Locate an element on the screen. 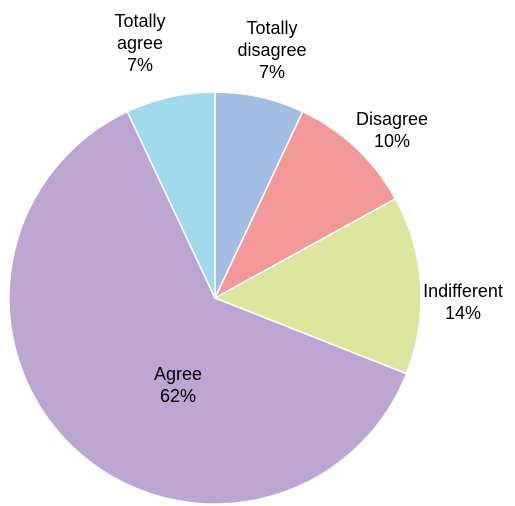 The height and width of the screenshot is (506, 515). slice-percent-label: 62% is located at coordinates (178, 396).